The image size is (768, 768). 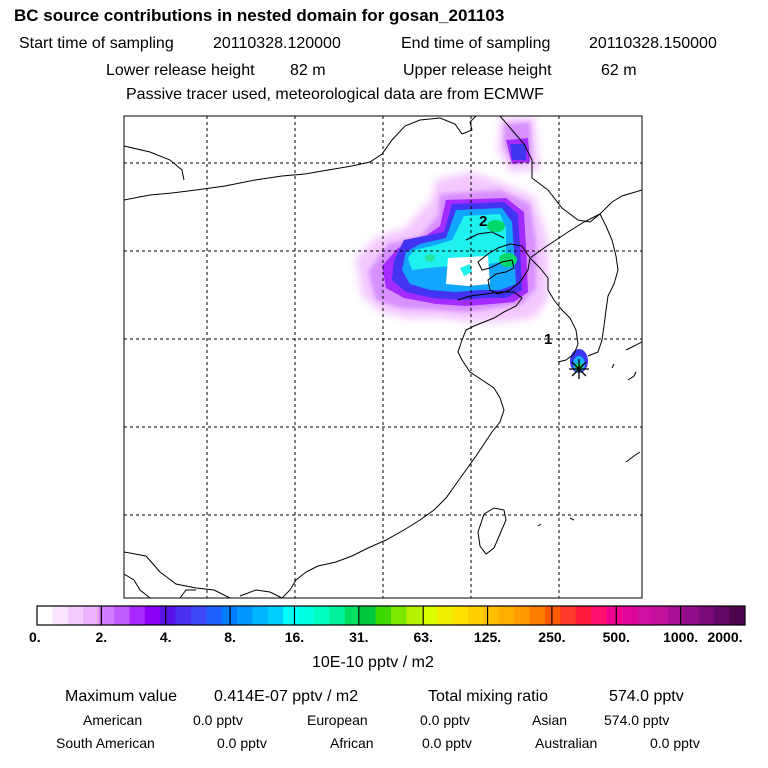 I want to click on lower-height-label: Lower release height, so click(x=180, y=70).